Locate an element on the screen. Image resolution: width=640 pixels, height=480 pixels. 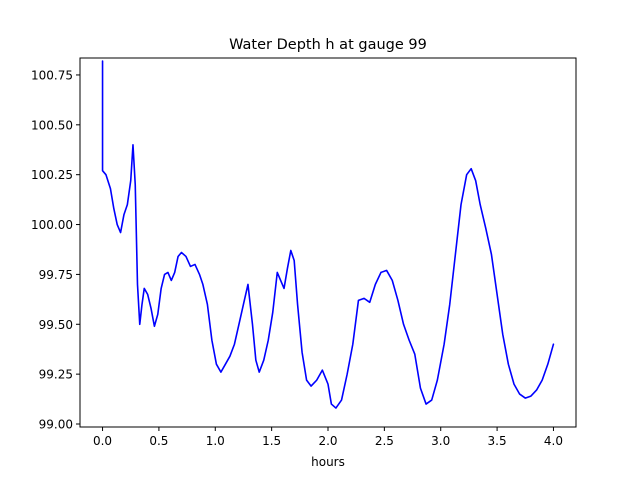
x-tick-label: 1.0 is located at coordinates (215, 441).